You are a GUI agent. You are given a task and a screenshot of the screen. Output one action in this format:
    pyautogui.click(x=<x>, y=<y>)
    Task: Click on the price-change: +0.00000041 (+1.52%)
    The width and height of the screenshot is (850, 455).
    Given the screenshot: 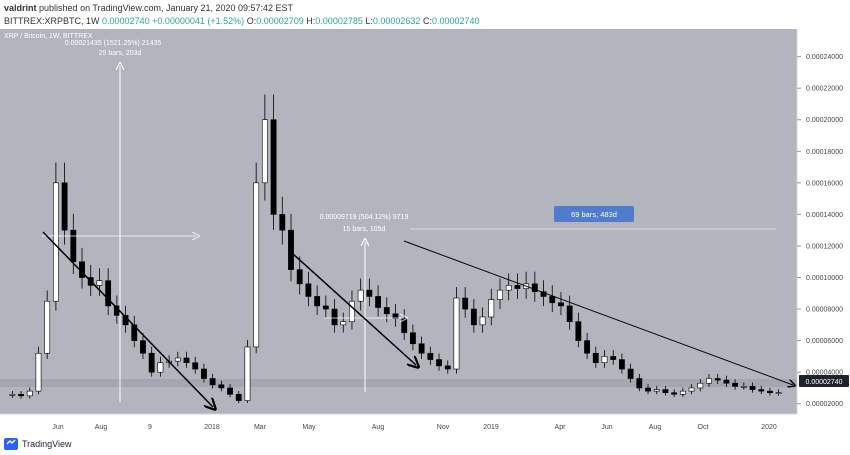 What is the action you would take?
    pyautogui.click(x=198, y=21)
    